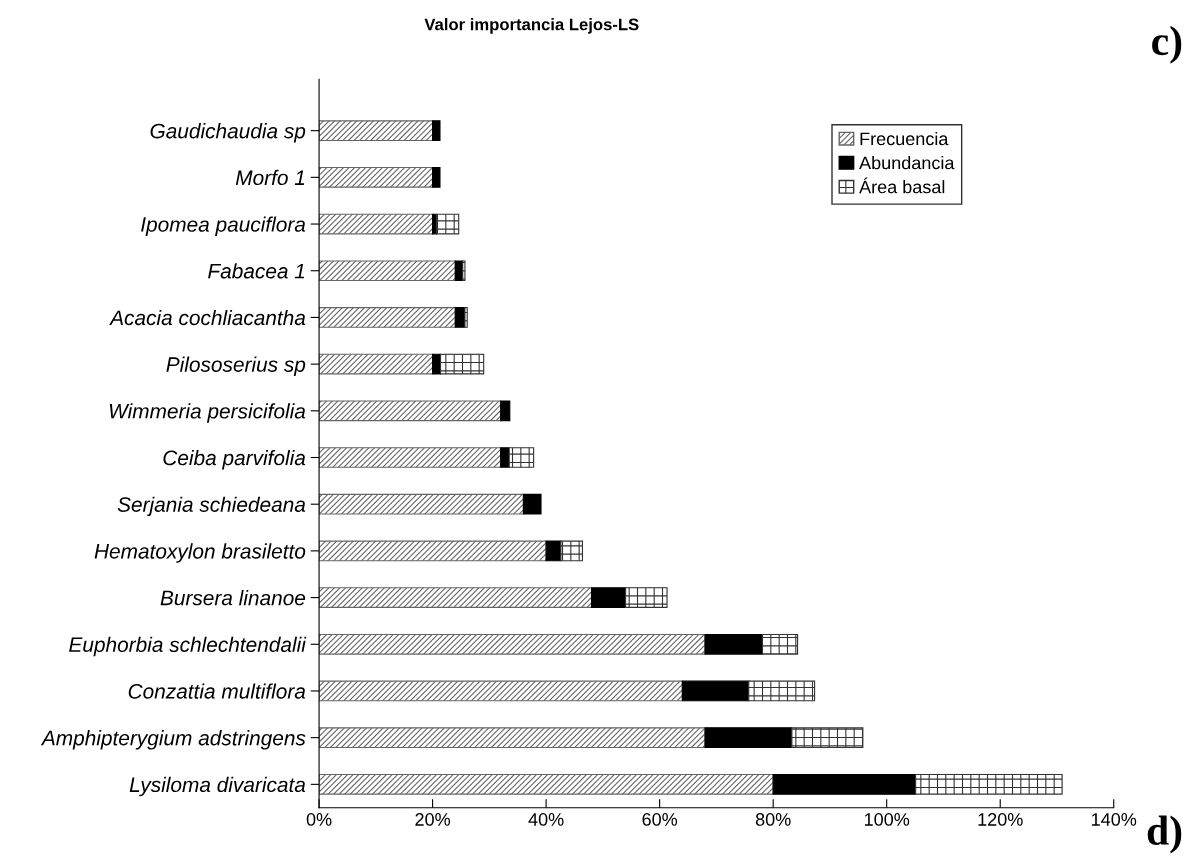  Describe the element at coordinates (660, 819) in the screenshot. I see `x-tick-label: 60%` at that location.